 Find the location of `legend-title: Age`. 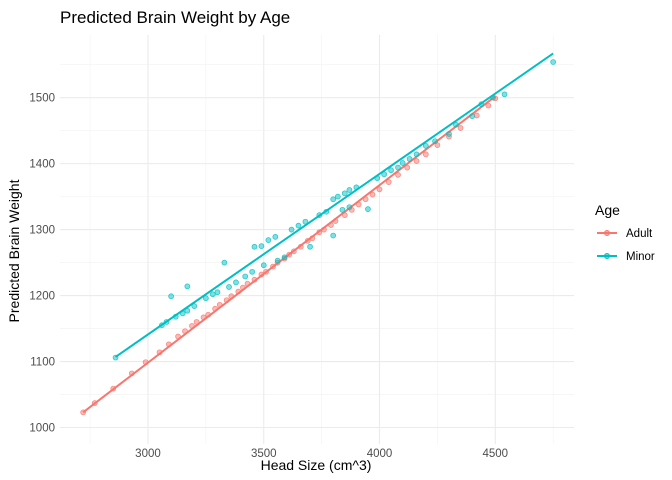

legend-title: Age is located at coordinates (607, 210).